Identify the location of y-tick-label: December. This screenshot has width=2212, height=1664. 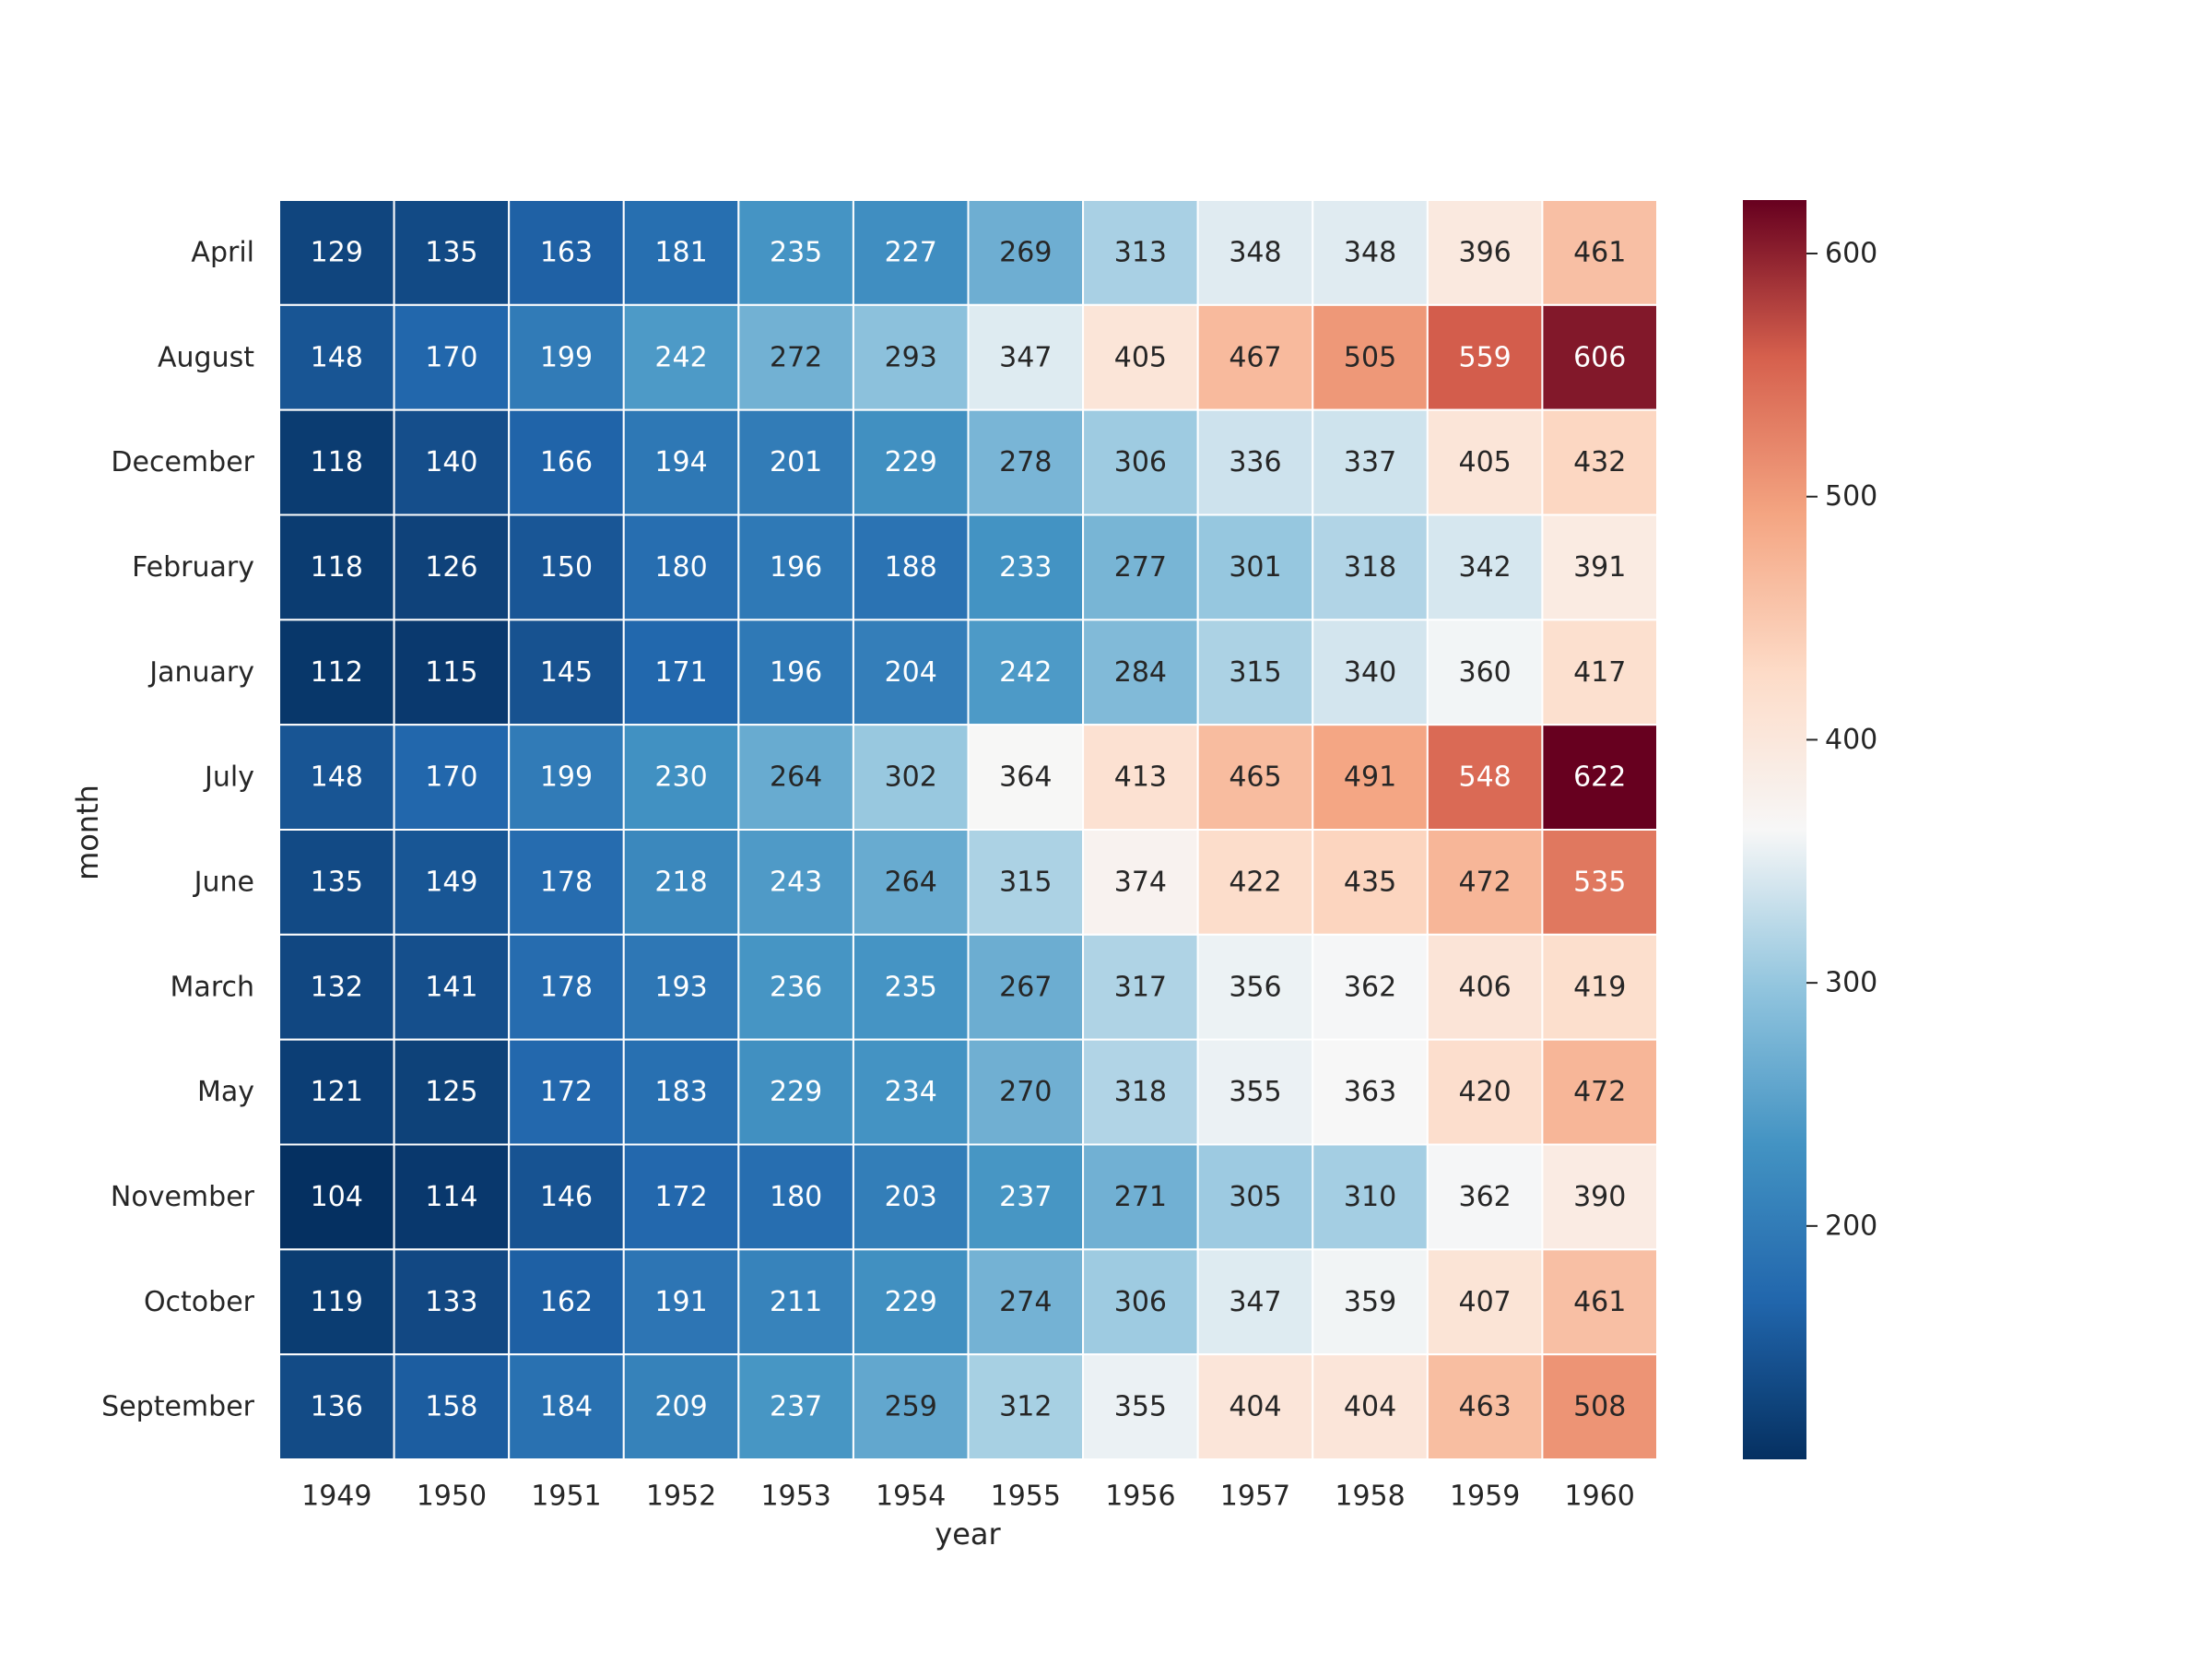
(182, 462).